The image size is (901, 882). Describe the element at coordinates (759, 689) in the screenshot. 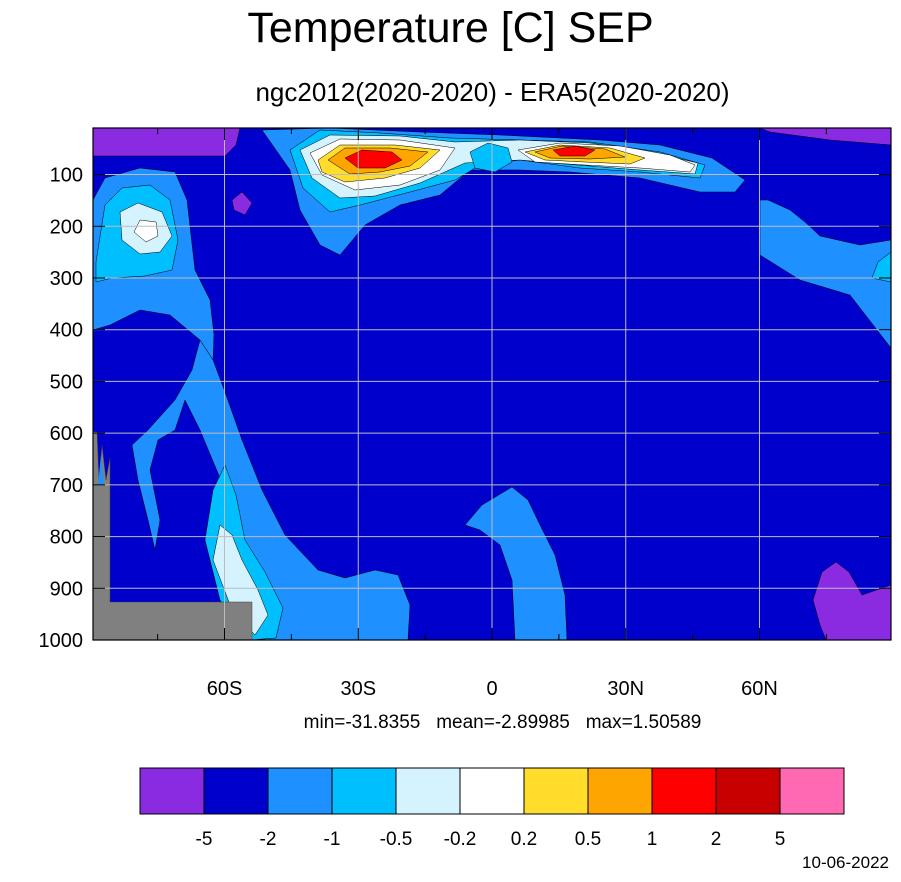

I see `x-tick-label: 60N` at that location.